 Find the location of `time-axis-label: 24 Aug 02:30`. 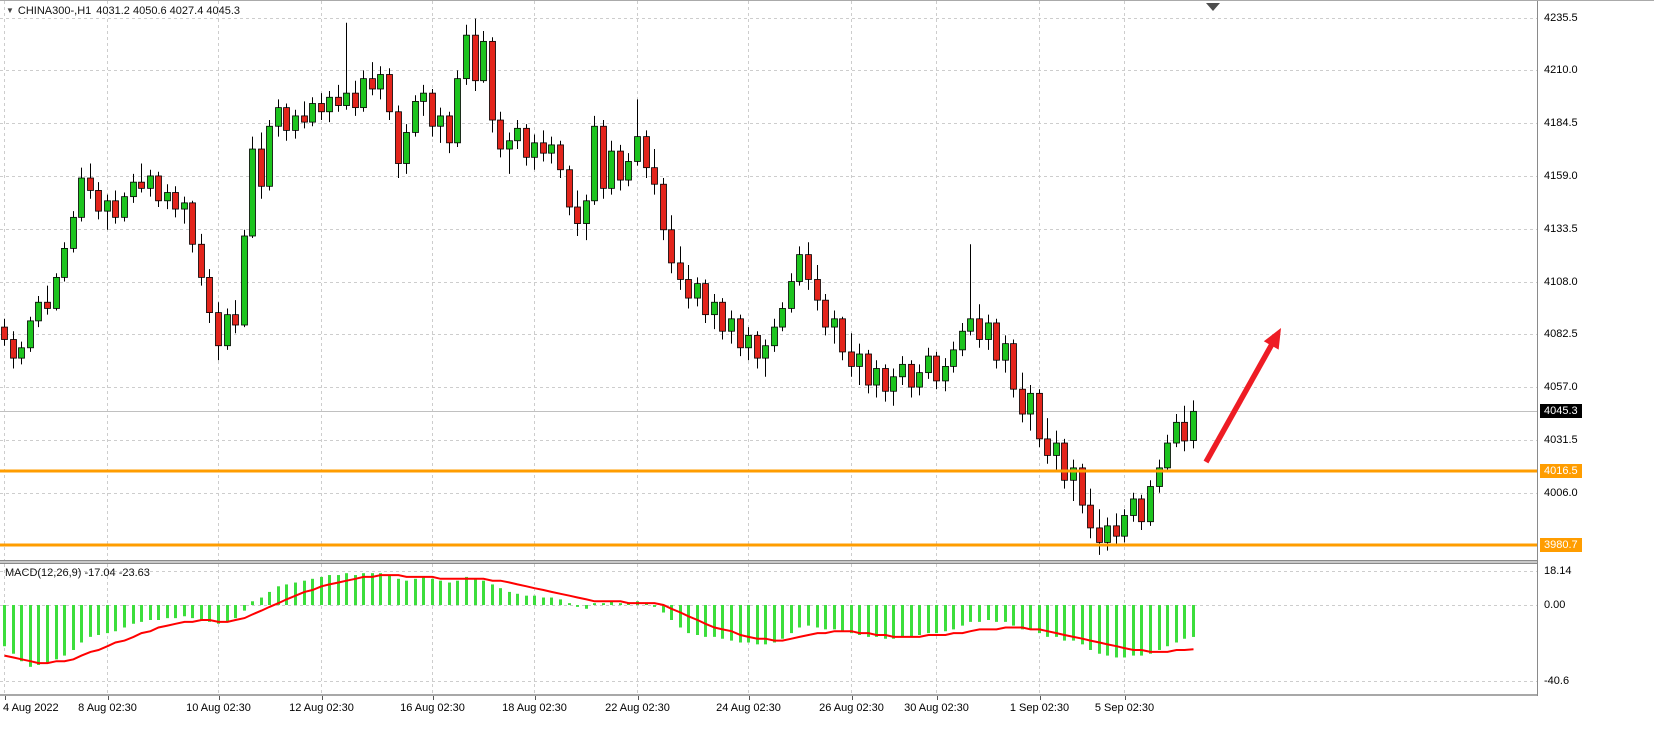

time-axis-label: 24 Aug 02:30 is located at coordinates (748, 708).